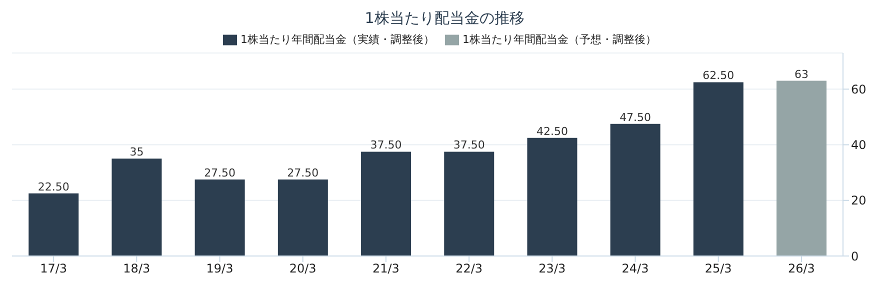  I want to click on x-tick-label: 22/3, so click(469, 269).